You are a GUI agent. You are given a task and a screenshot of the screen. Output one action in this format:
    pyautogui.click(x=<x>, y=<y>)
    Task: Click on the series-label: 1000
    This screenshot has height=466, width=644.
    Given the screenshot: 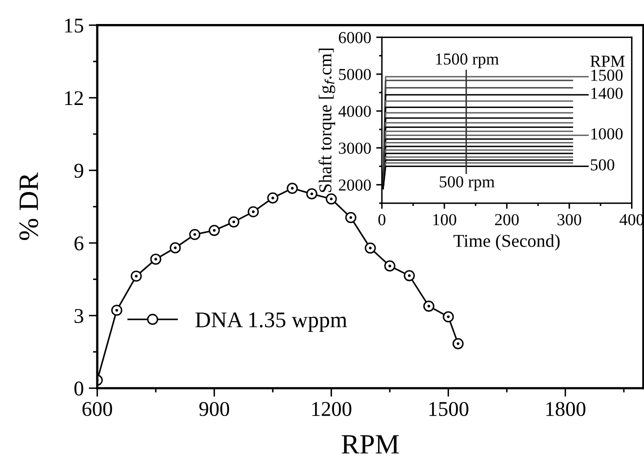 What is the action you would take?
    pyautogui.click(x=607, y=134)
    